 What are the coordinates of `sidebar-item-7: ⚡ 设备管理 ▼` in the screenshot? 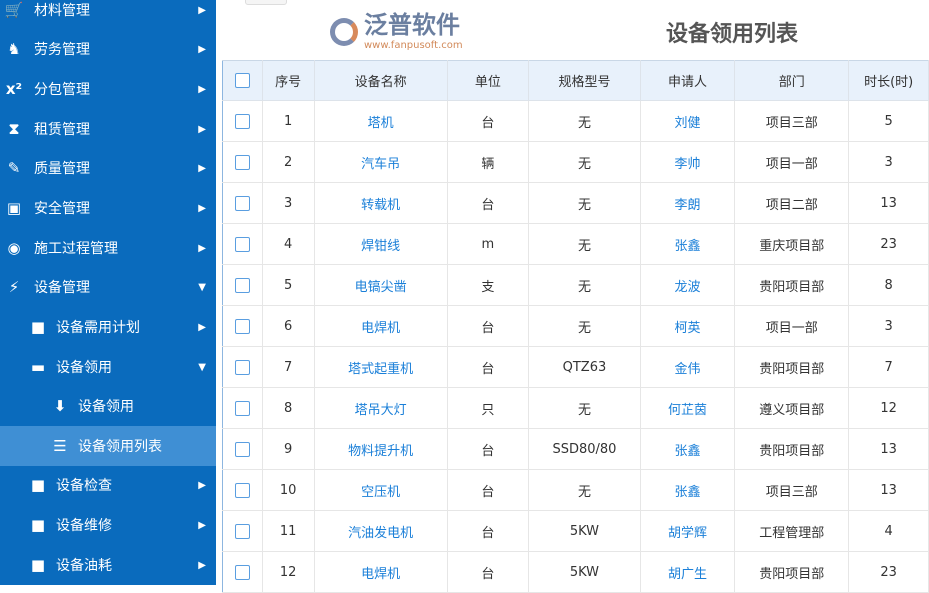 It's located at (108, 287).